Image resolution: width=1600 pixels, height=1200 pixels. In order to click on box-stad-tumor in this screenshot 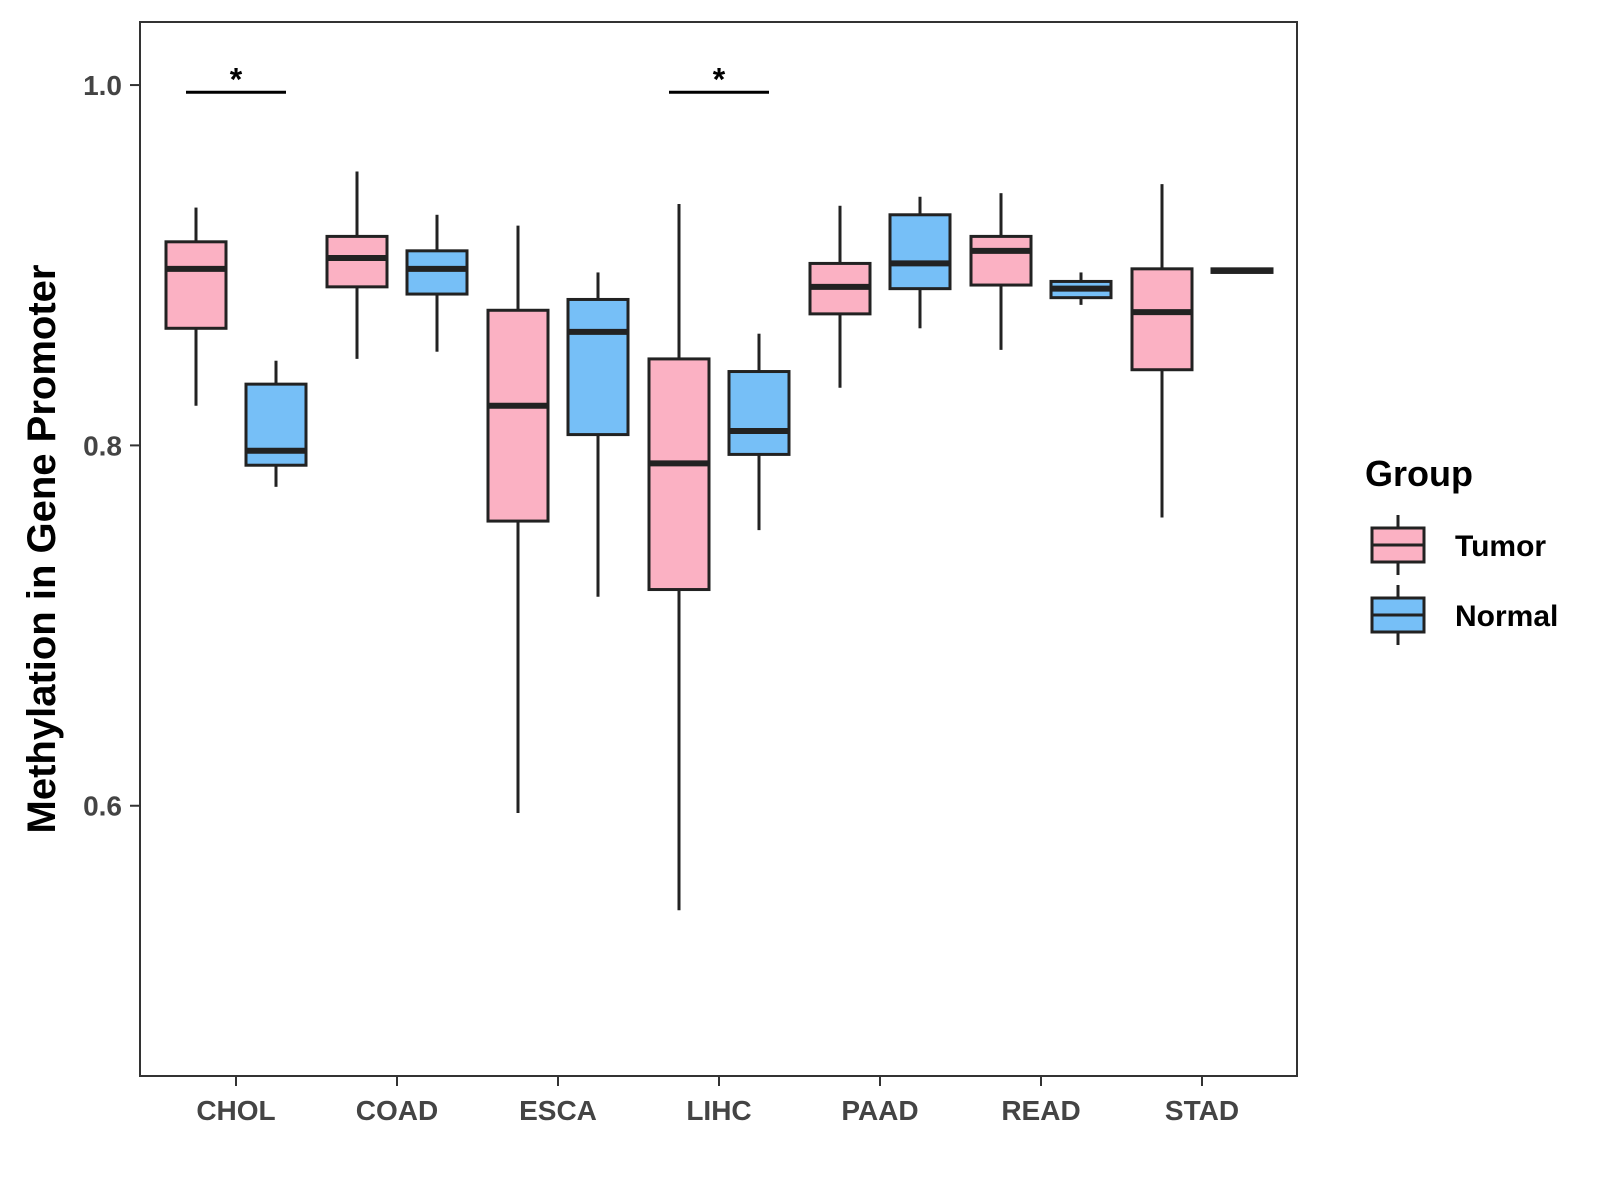, I will do `click(1162, 351)`.